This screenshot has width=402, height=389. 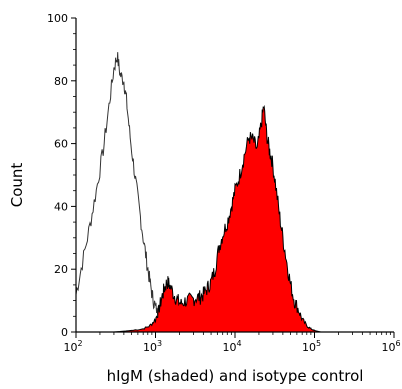 What do you see at coordinates (64, 332) in the screenshot?
I see `y-tick-label: 0` at bounding box center [64, 332].